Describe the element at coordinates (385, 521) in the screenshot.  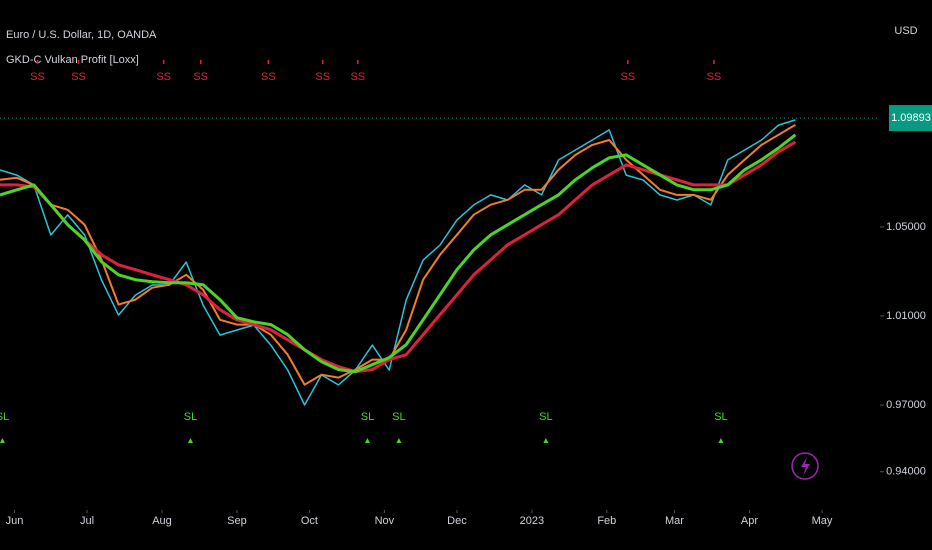
I see `x-tick-label: Nov` at that location.